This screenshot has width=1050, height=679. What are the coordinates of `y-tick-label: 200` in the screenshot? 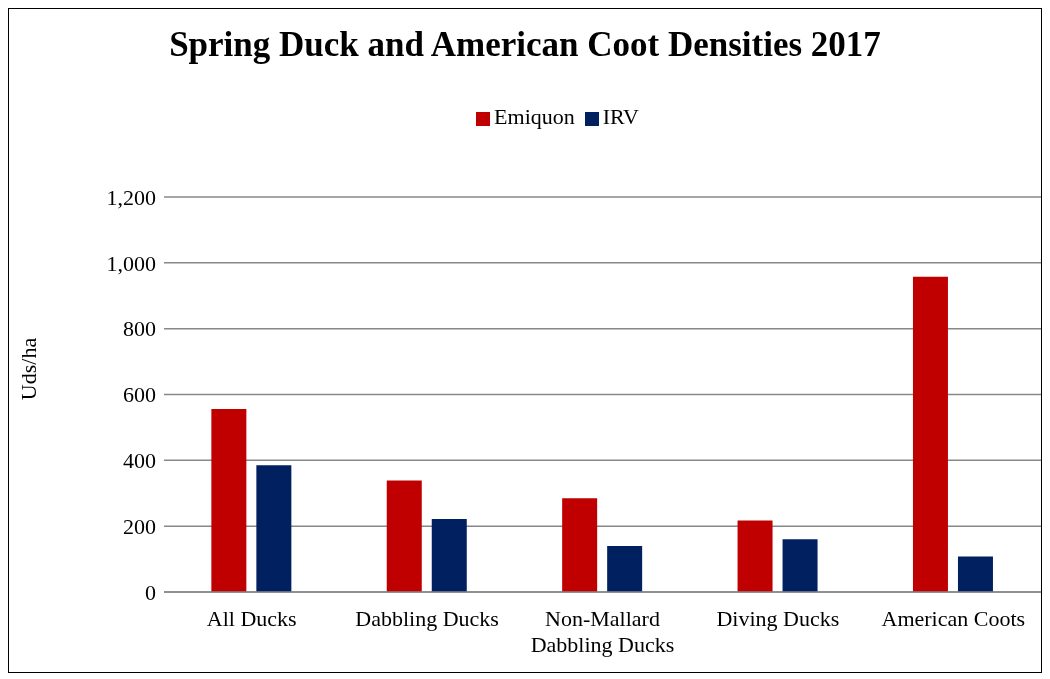 It's located at (139, 526).